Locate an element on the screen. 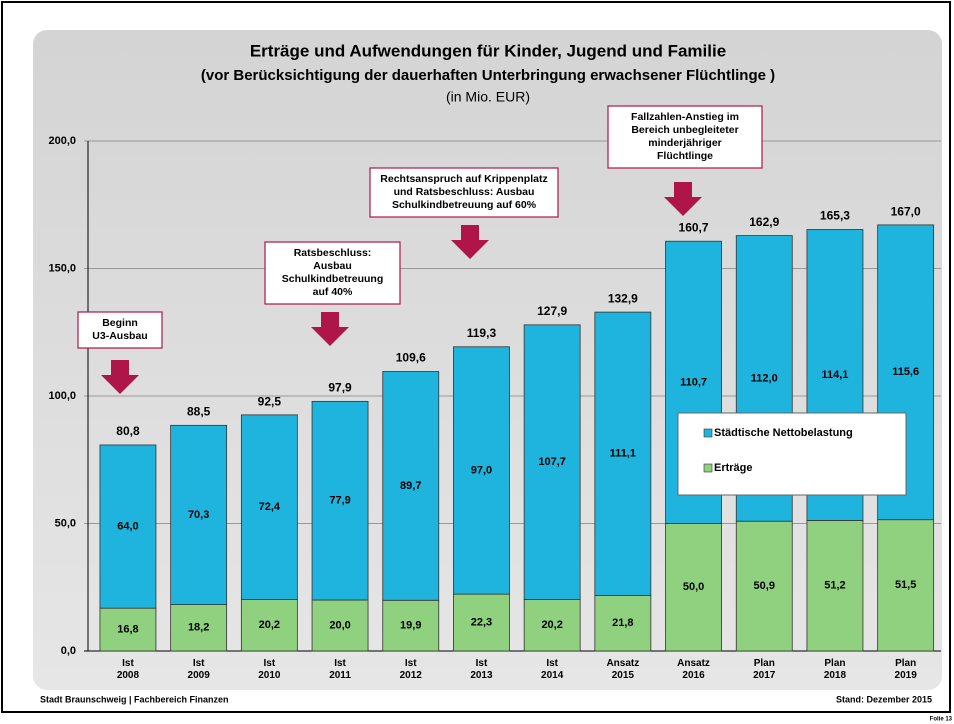 This screenshot has width=954, height=724. x-tick-label: Ist 2013 is located at coordinates (481, 669).